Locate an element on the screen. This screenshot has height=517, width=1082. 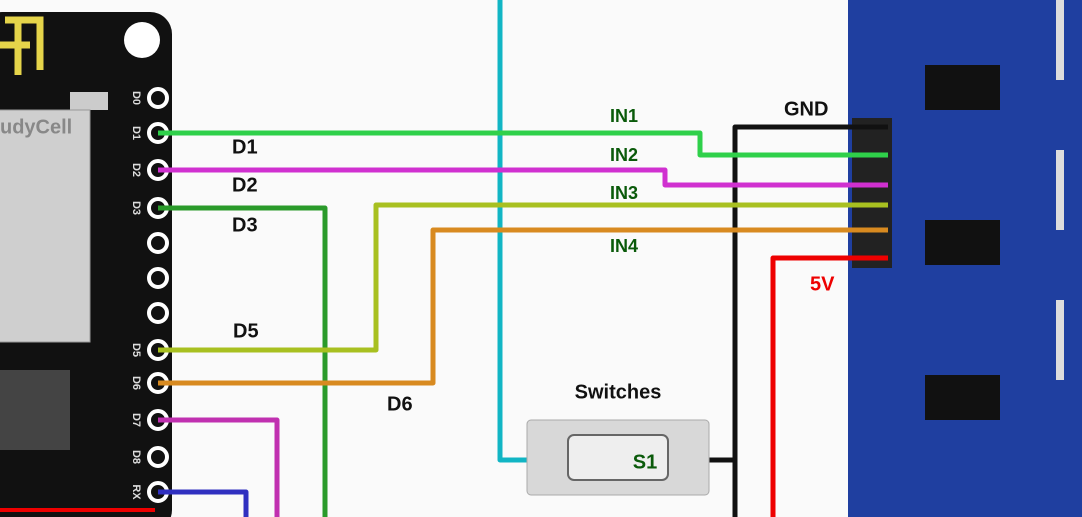
gnd-label: GND is located at coordinates (806, 109).